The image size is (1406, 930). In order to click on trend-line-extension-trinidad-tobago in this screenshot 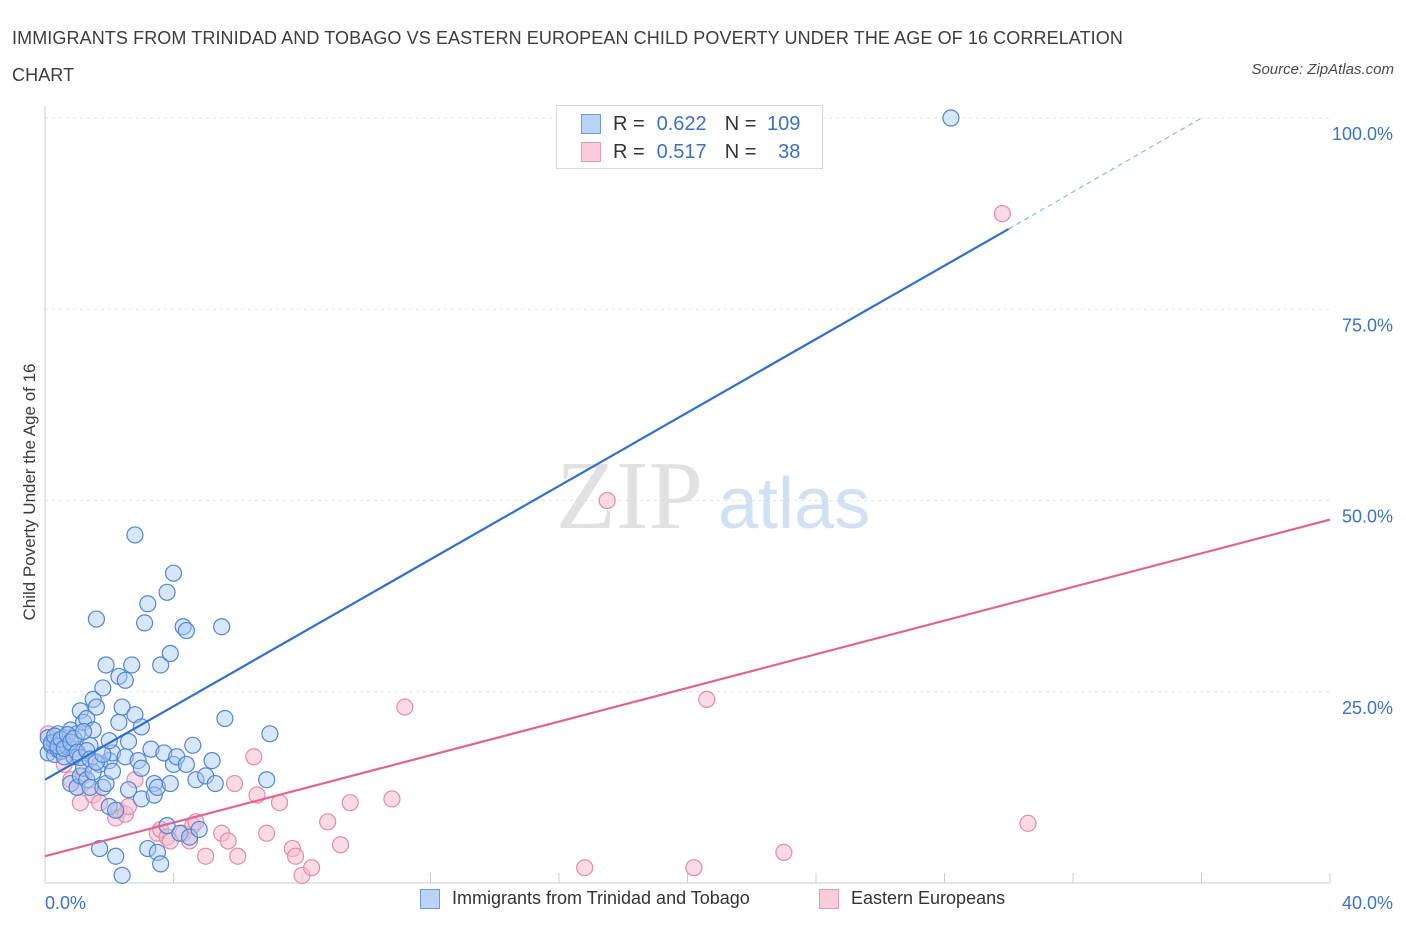, I will do `click(1105, 173)`.